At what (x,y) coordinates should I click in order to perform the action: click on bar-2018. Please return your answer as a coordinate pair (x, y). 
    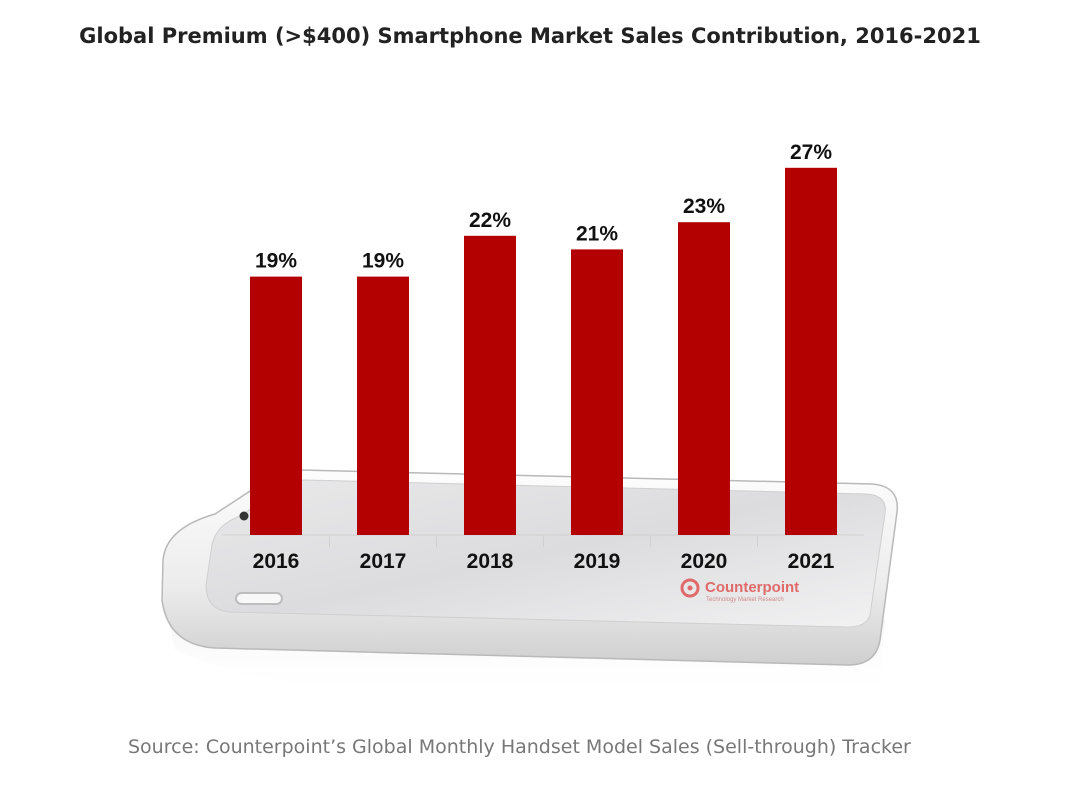
    Looking at the image, I should click on (490, 385).